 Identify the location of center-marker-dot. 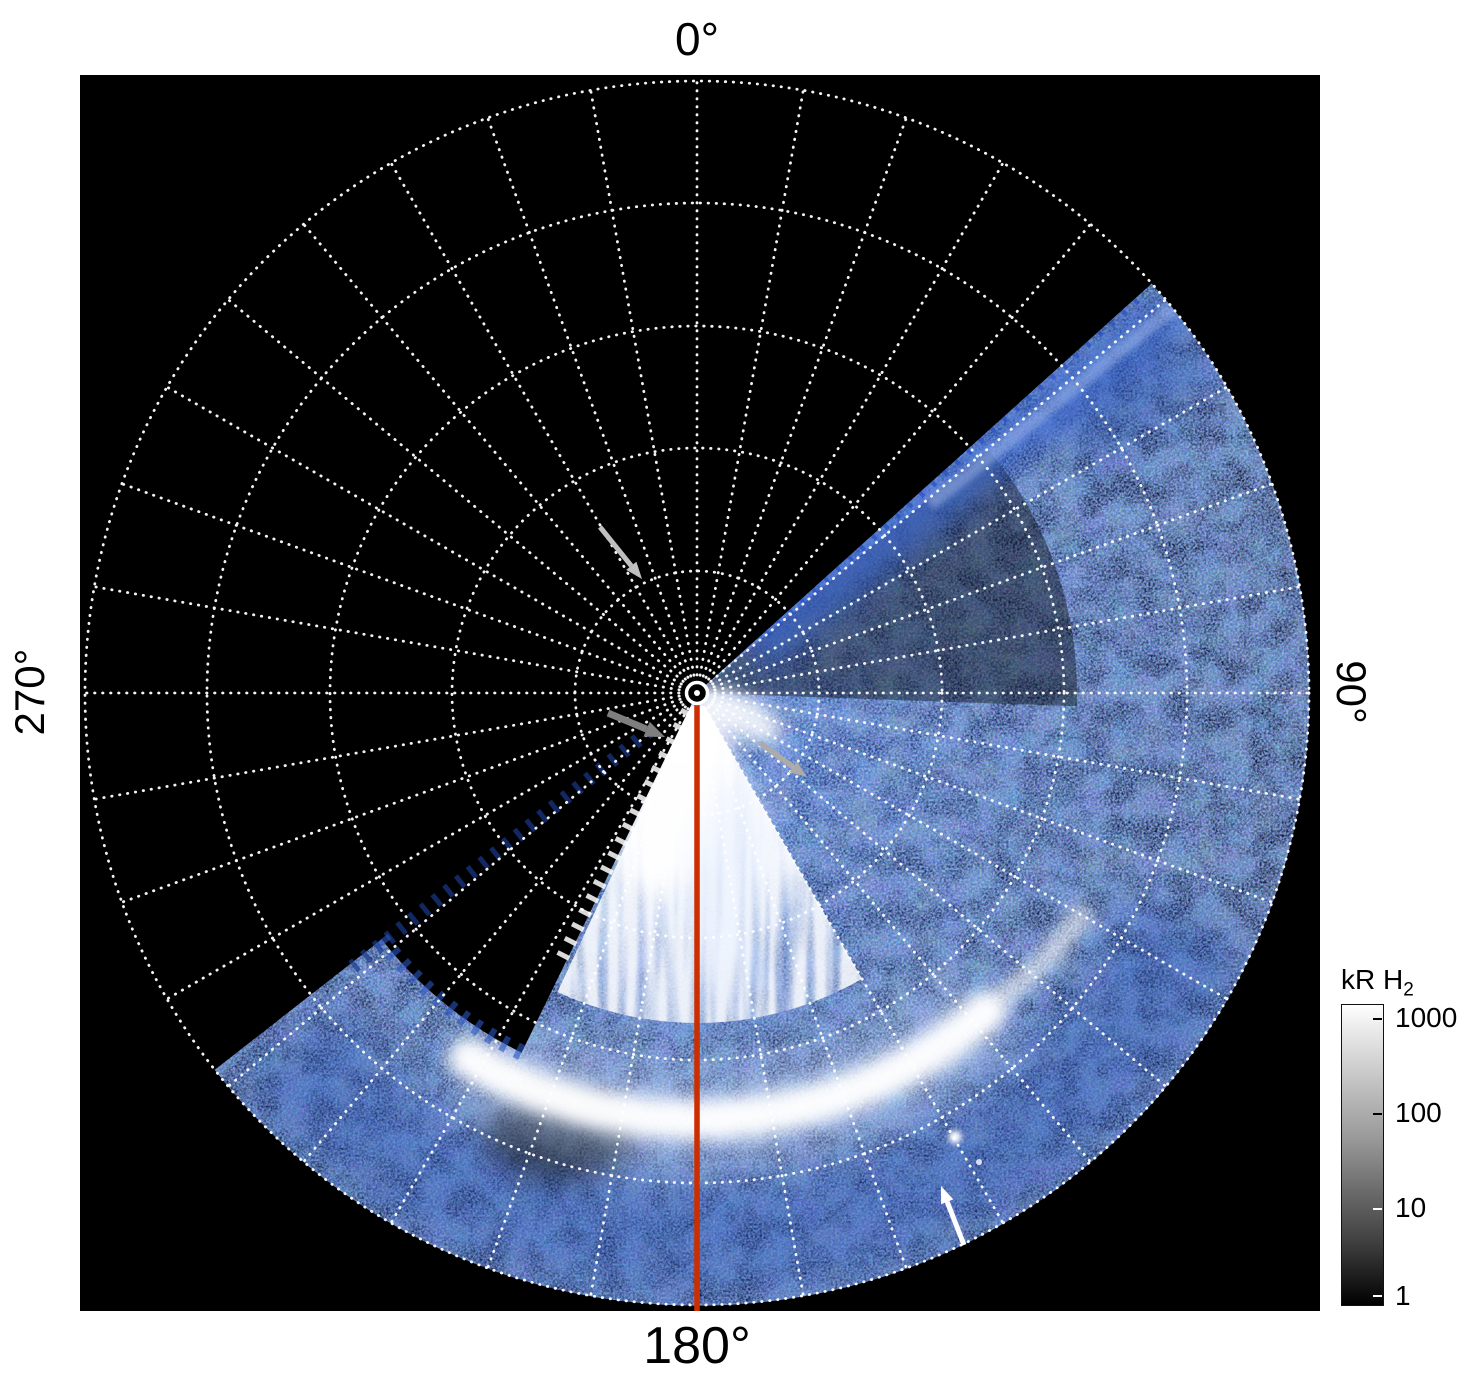
(697, 693).